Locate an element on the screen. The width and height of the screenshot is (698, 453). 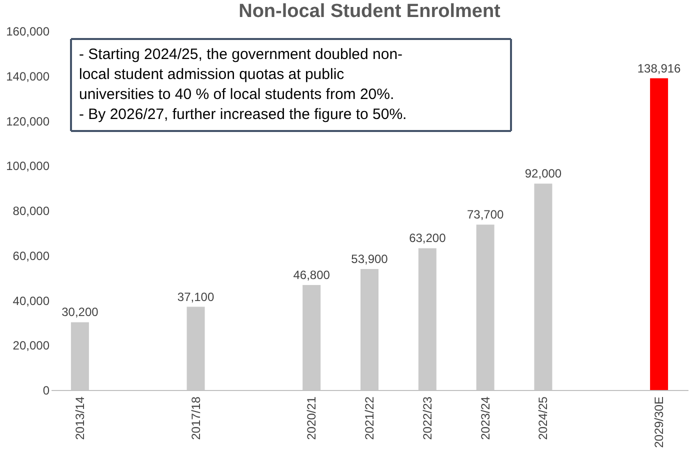
x-tick-label: 2022/23 is located at coordinates (427, 418).